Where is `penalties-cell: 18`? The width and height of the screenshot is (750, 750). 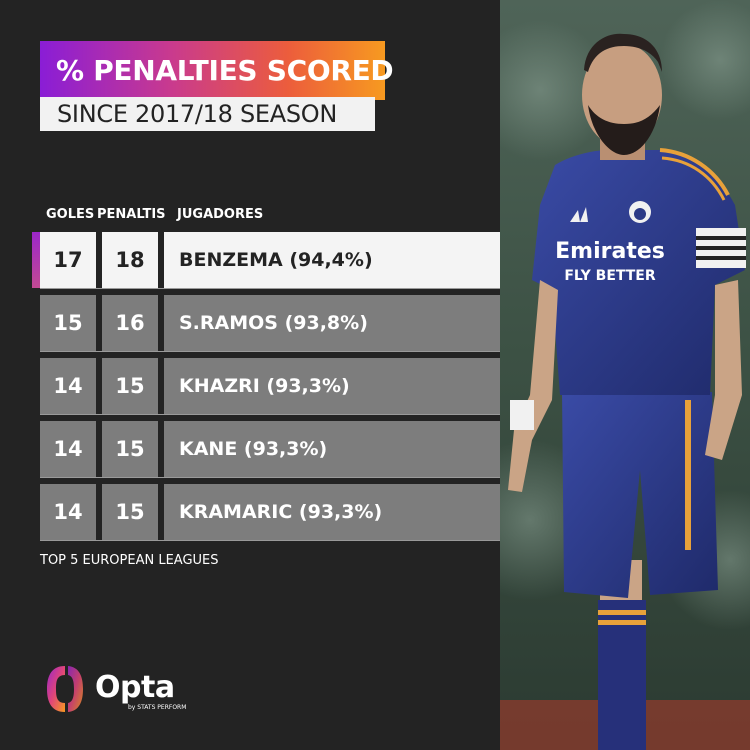 penalties-cell: 18 is located at coordinates (130, 260).